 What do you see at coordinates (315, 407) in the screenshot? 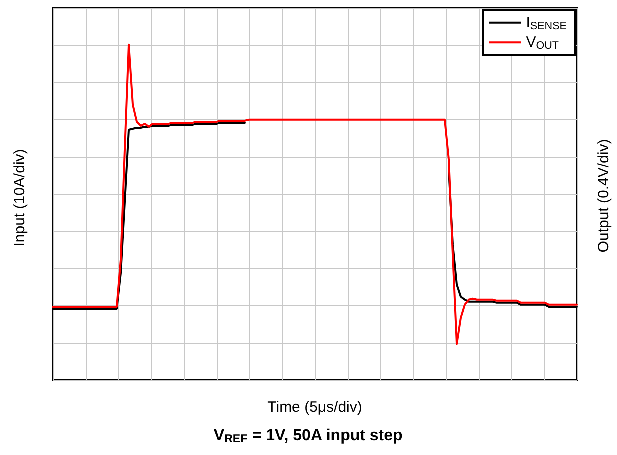
I see `x-axis-title: Time (5μs/div)` at bounding box center [315, 407].